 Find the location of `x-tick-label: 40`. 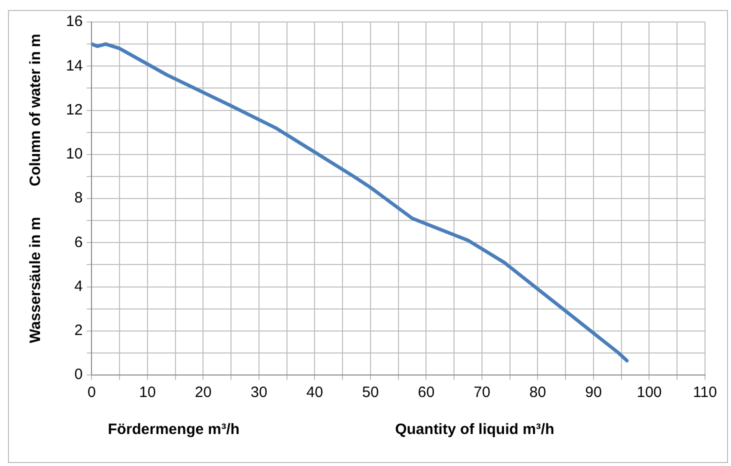

x-tick-label: 40 is located at coordinates (315, 393).